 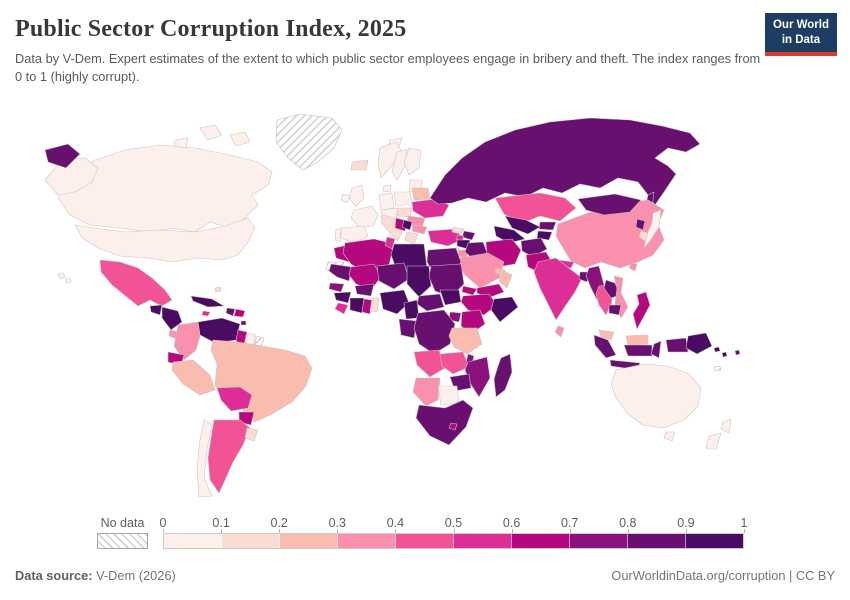 I want to click on country-greece, so click(x=411, y=238).